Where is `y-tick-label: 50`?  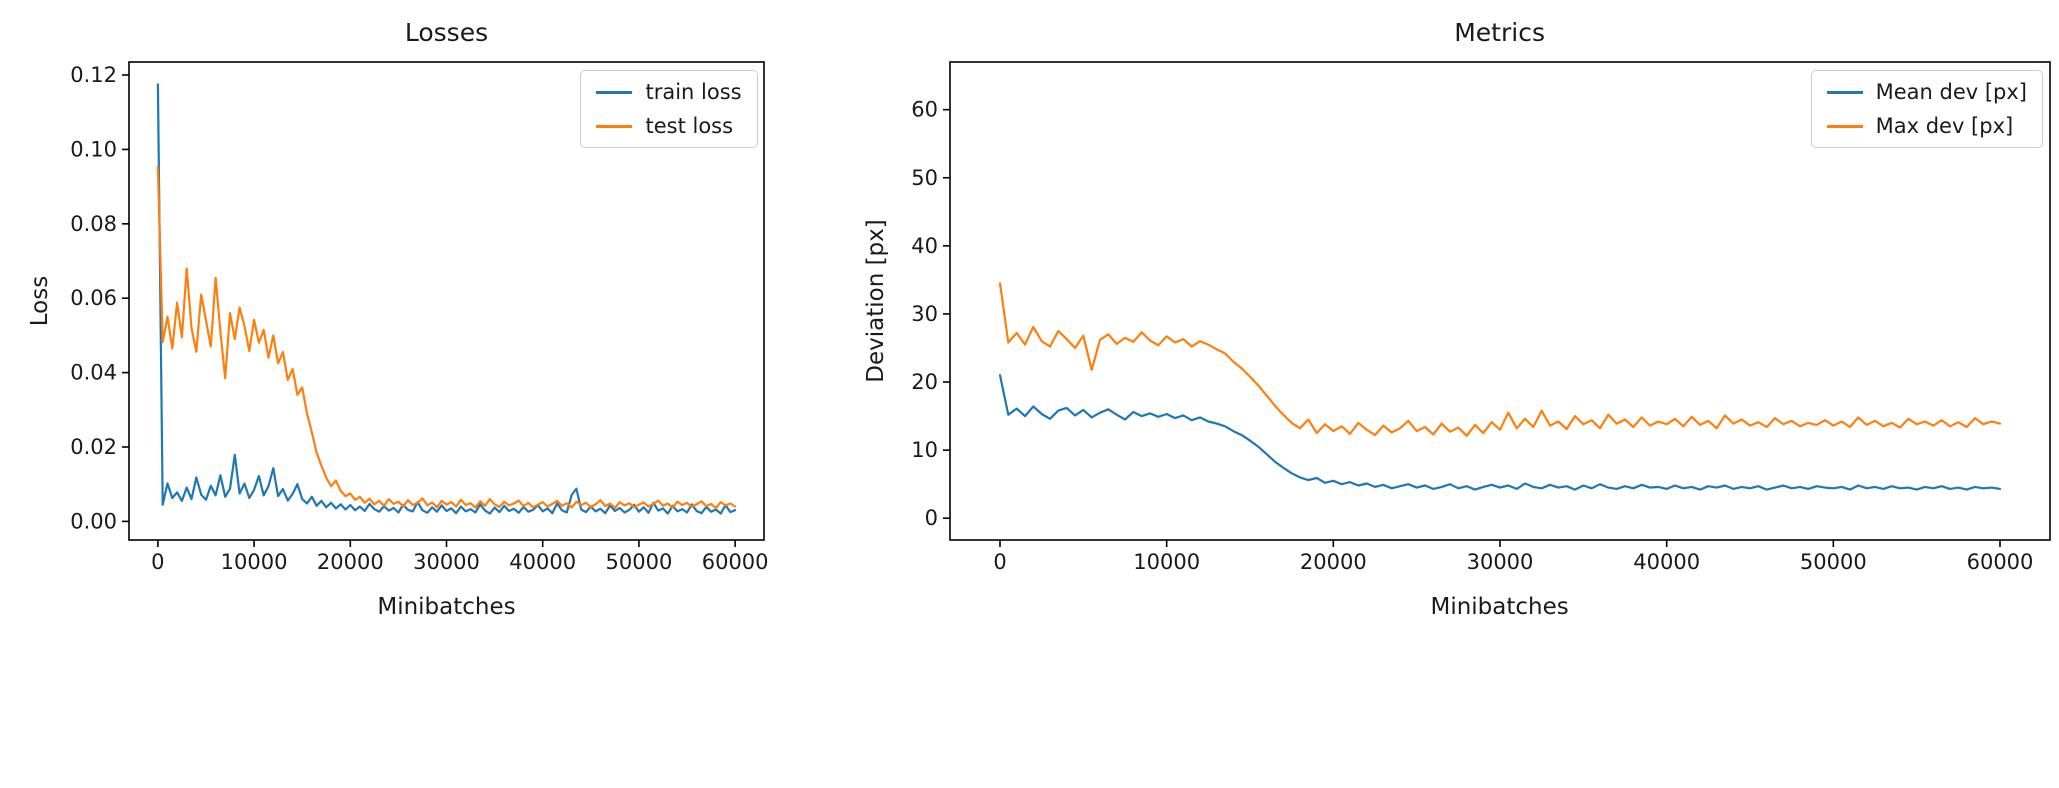
y-tick-label: 50 is located at coordinates (924, 178).